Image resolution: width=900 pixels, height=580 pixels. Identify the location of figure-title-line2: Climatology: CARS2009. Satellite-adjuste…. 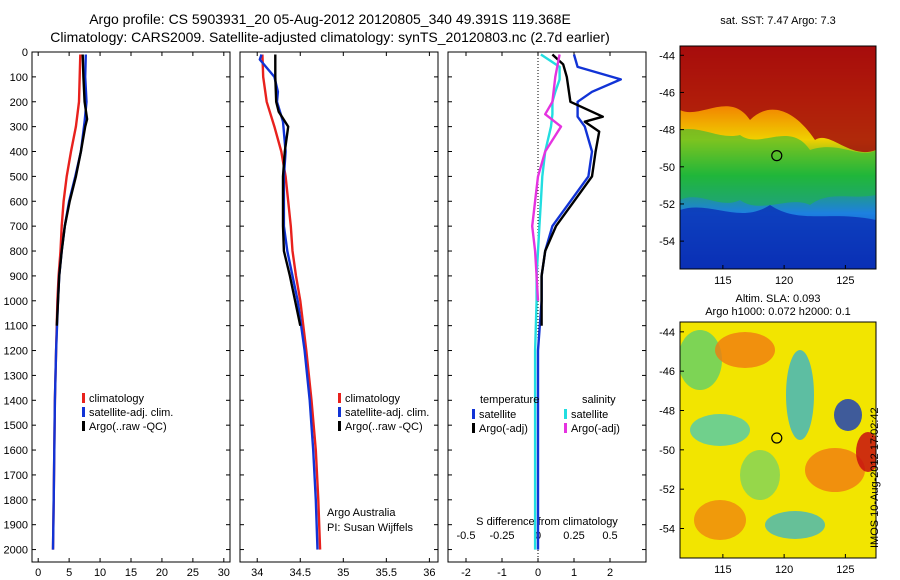
(330, 37).